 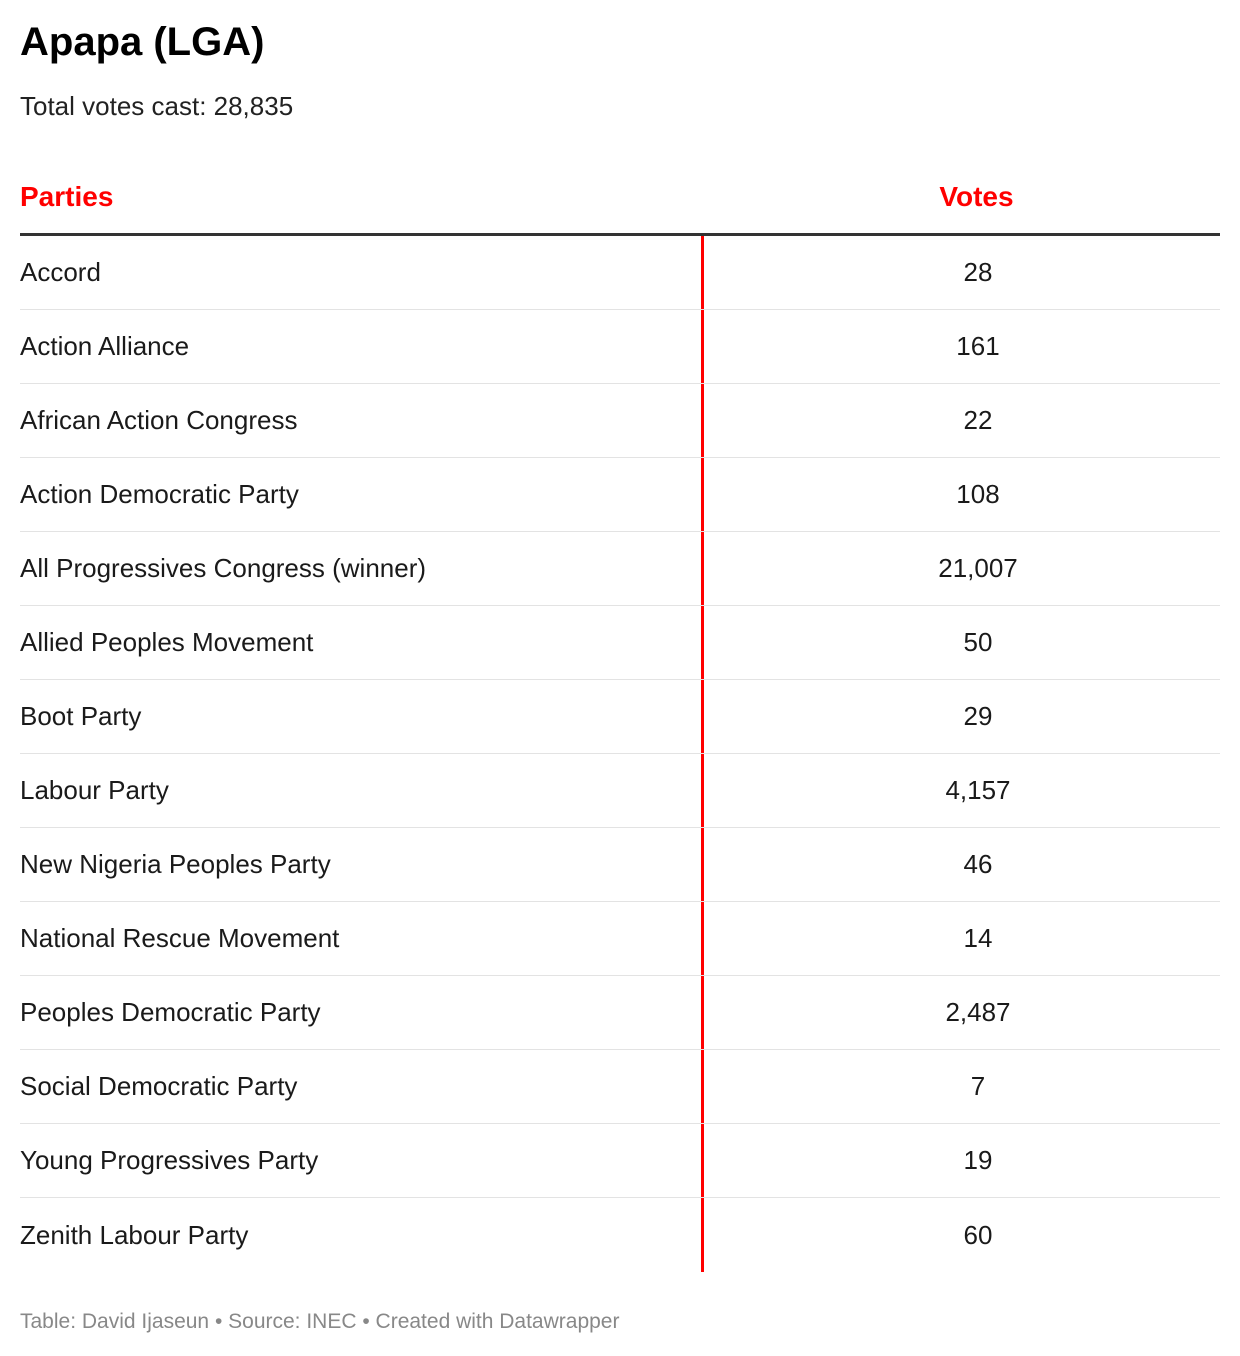 What do you see at coordinates (362, 1012) in the screenshot?
I see `party-cell: Peoples Democratic Party` at bounding box center [362, 1012].